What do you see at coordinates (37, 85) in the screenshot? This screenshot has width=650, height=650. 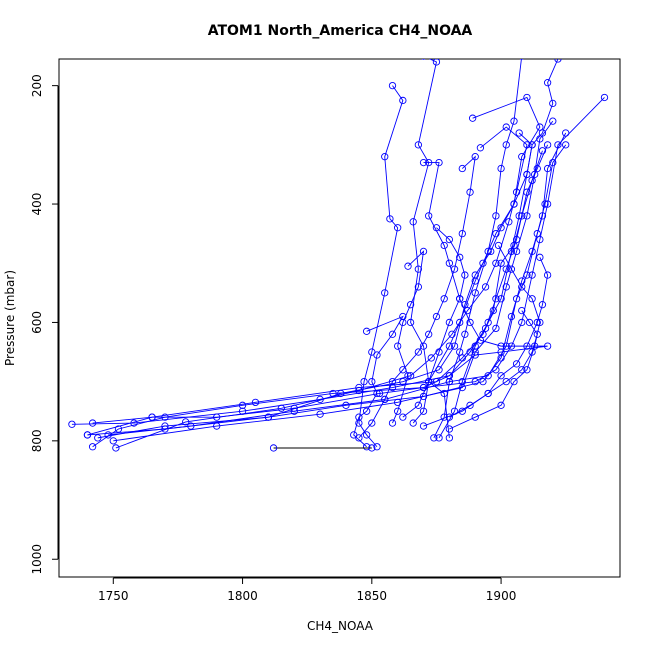 I see `y-tick-label: 200` at bounding box center [37, 85].